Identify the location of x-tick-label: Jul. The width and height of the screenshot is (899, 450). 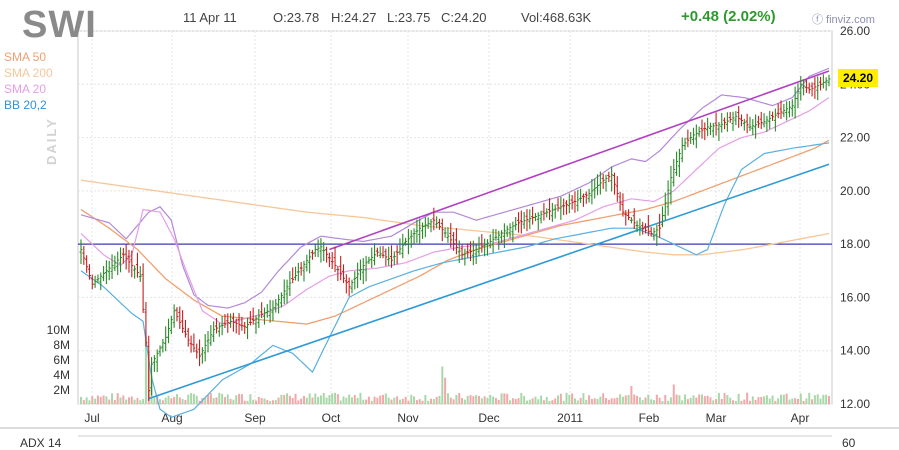
(91, 418).